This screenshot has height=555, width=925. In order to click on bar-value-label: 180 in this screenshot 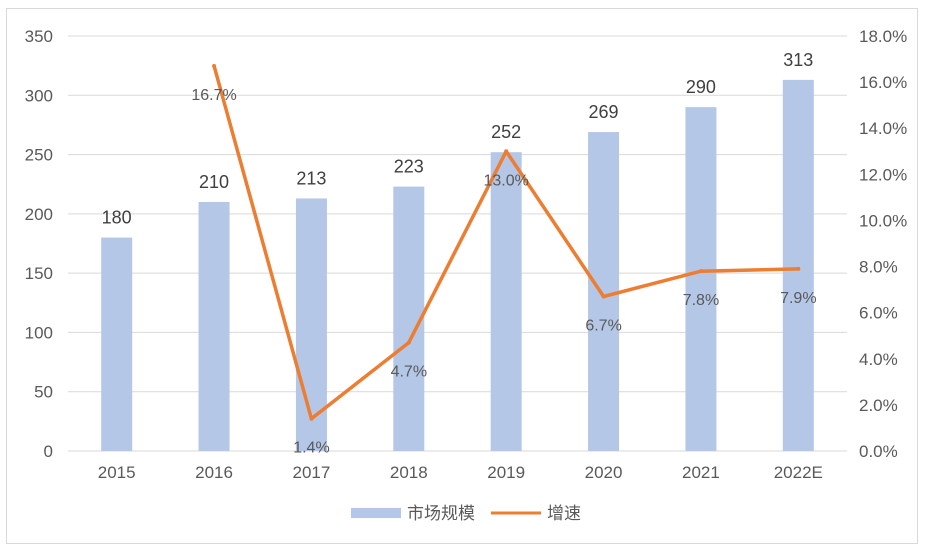, I will do `click(117, 218)`.